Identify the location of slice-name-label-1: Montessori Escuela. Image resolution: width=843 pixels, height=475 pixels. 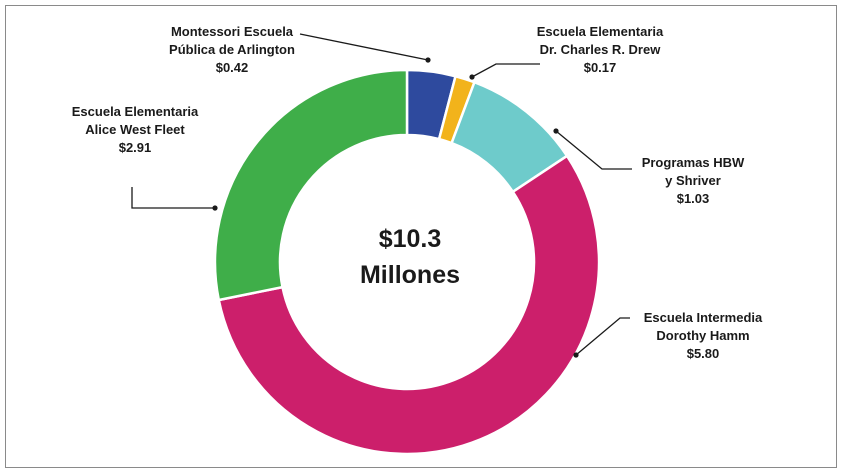
(232, 31).